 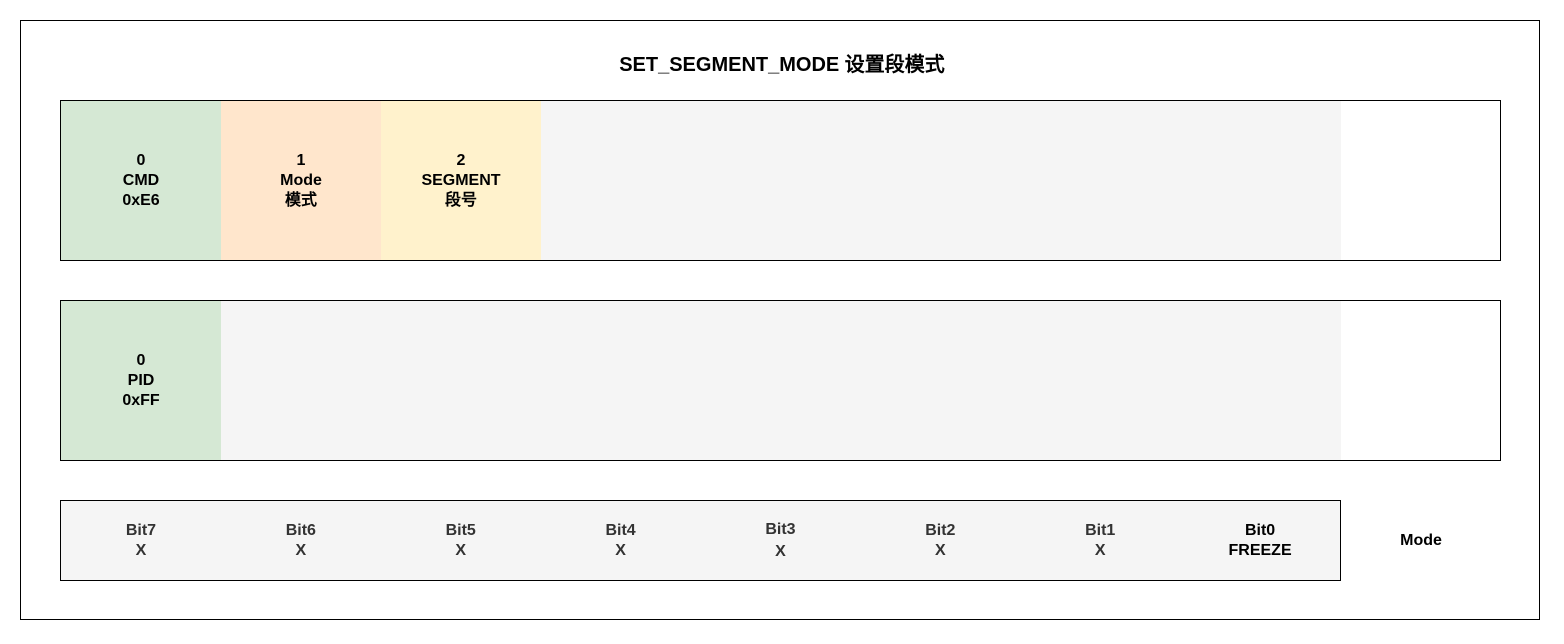 What do you see at coordinates (1260, 540) in the screenshot?
I see `bit0-cell: Bit0 FREEZE` at bounding box center [1260, 540].